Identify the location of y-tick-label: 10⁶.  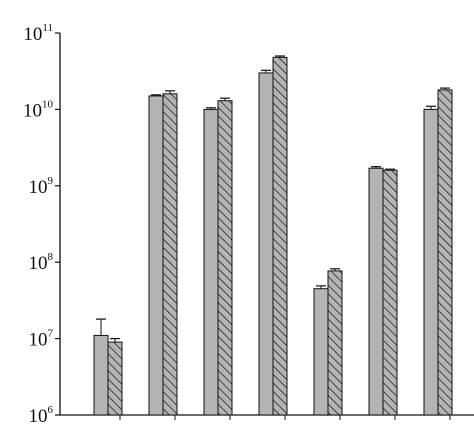
(41, 415).